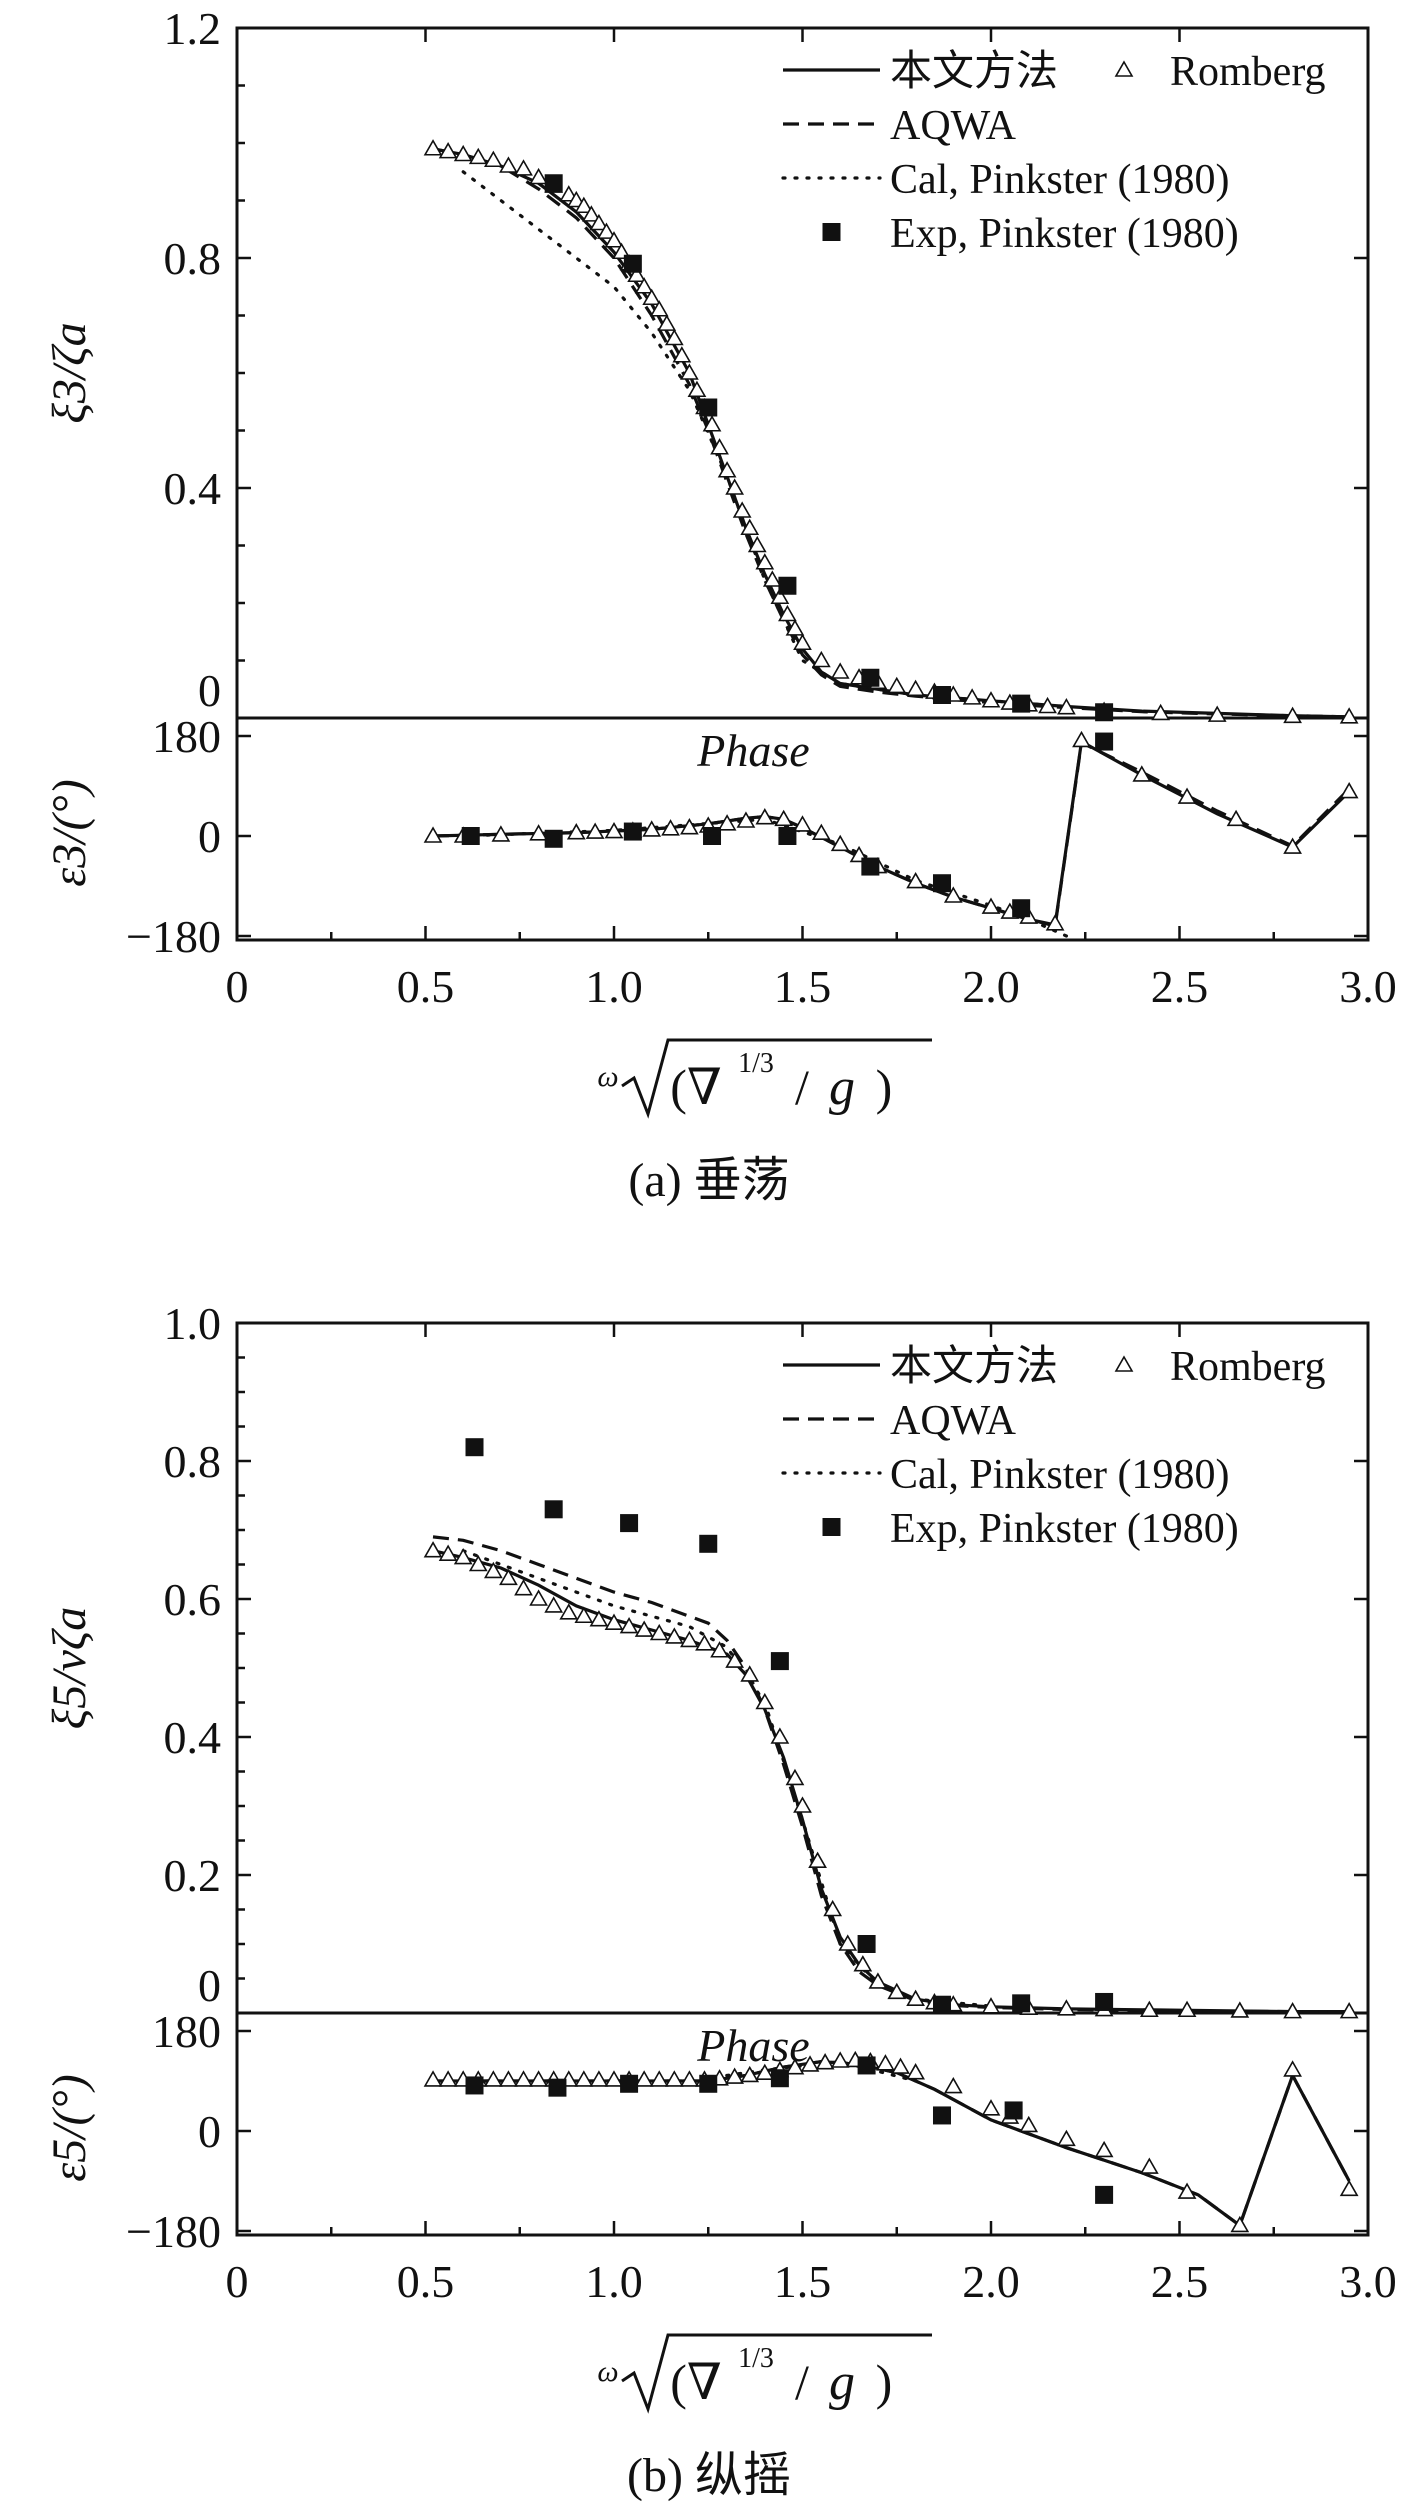 Image resolution: width=1417 pixels, height=2502 pixels. What do you see at coordinates (953, 126) in the screenshot?
I see `legend-label-aqwa: AQWA` at bounding box center [953, 126].